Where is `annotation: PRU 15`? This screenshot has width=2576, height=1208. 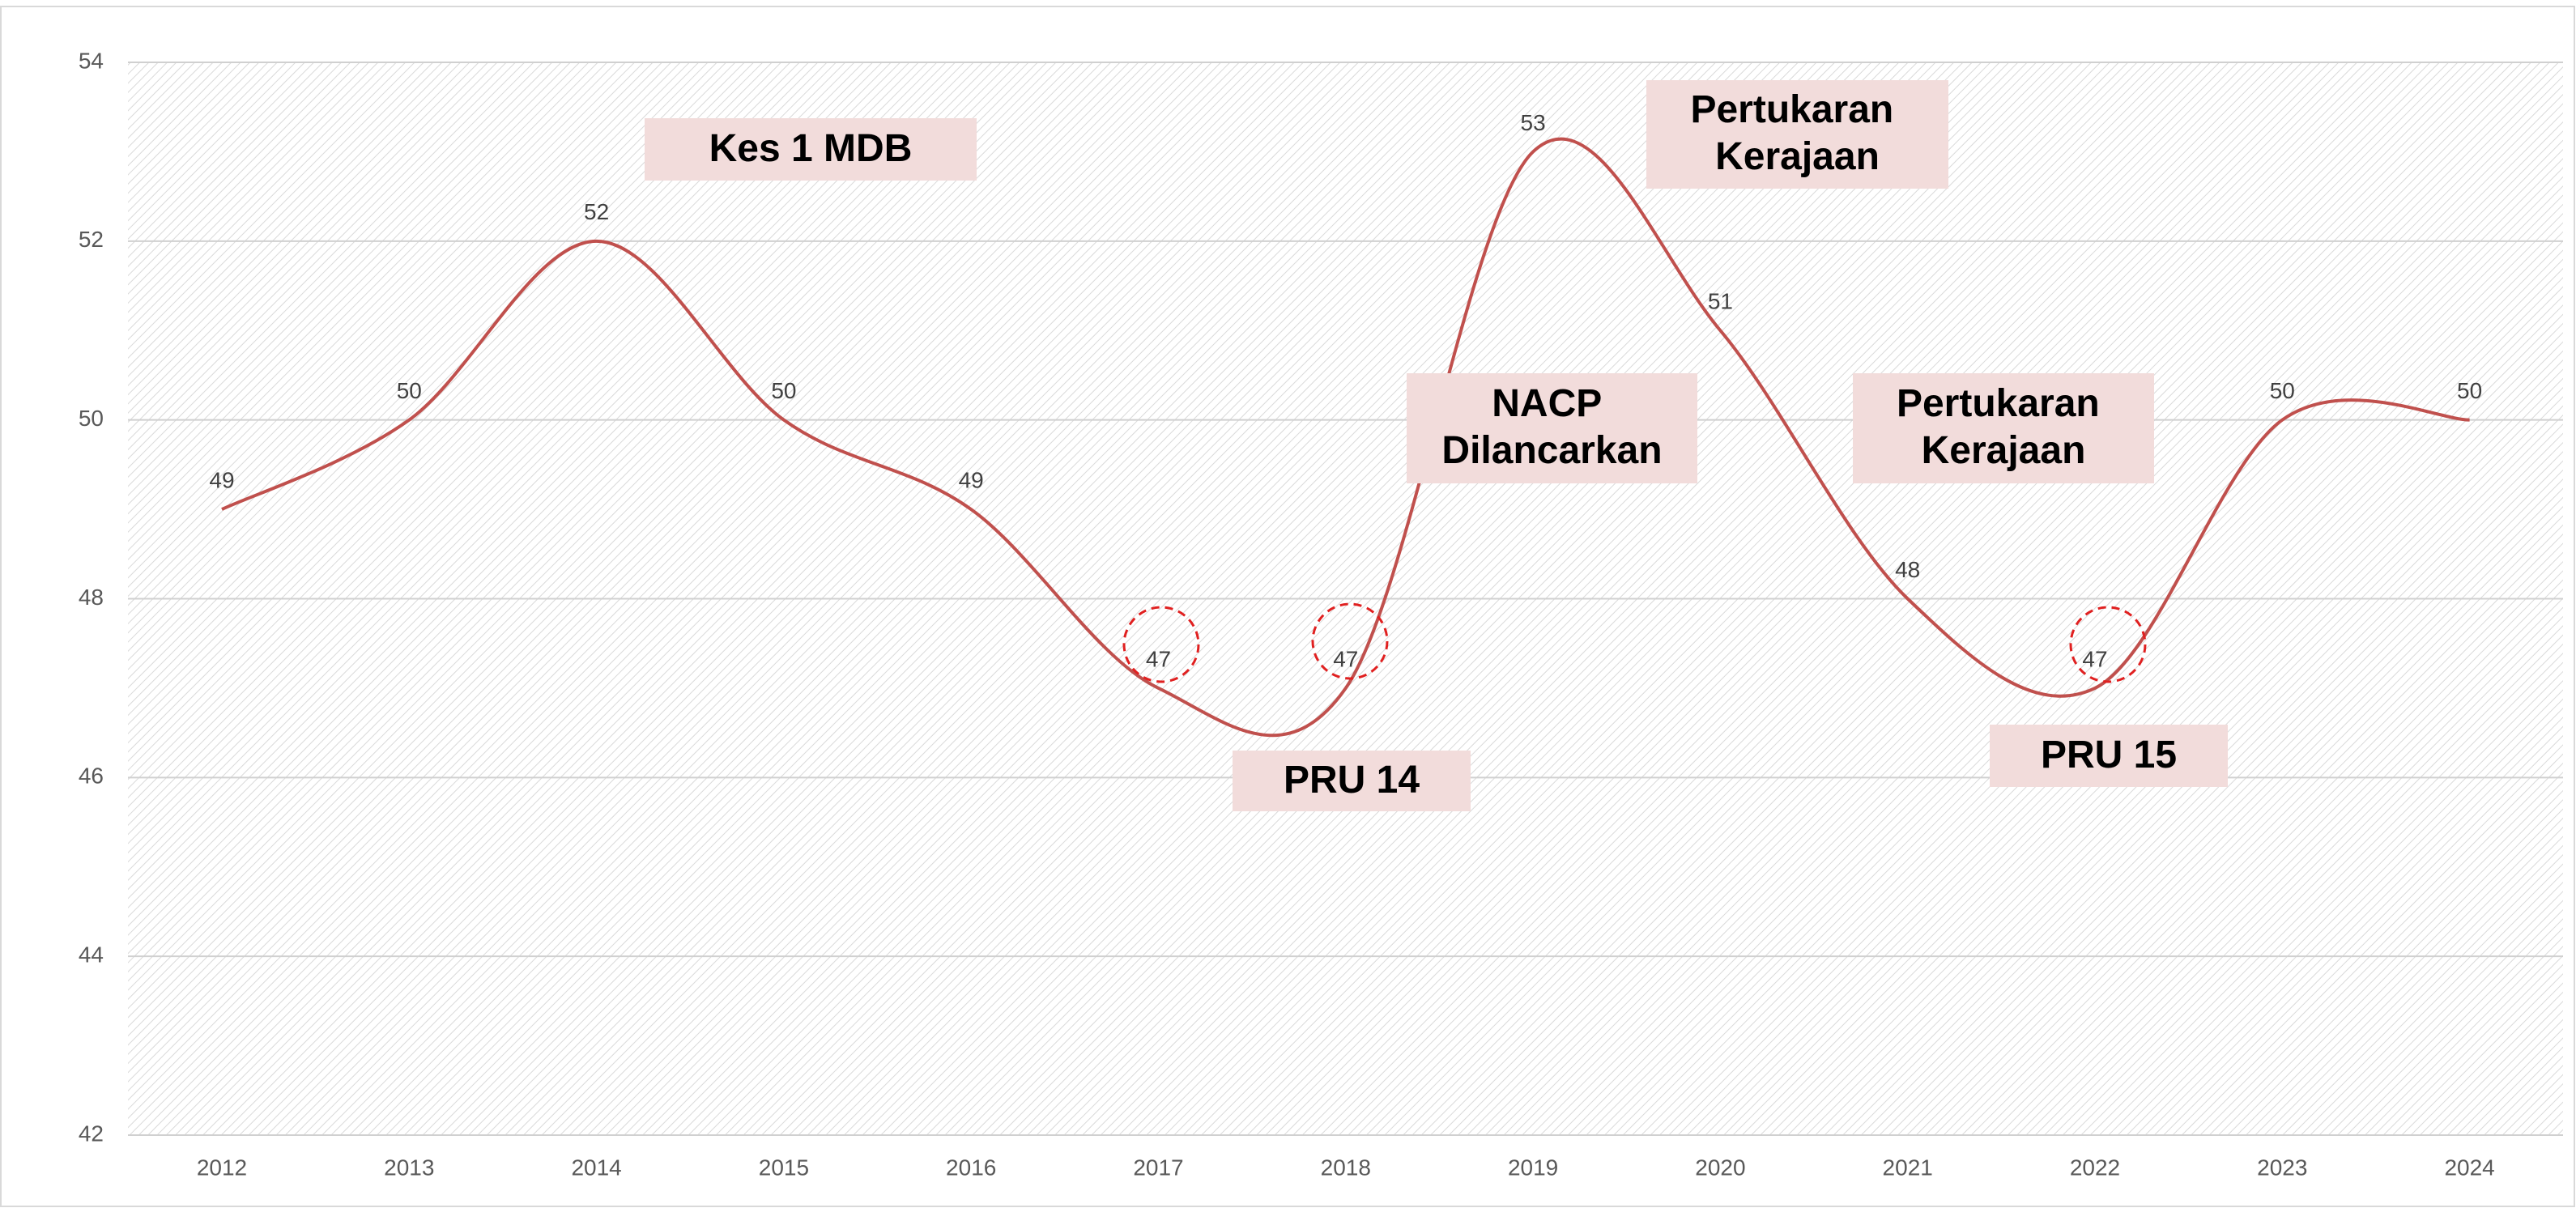
annotation: PRU 15 is located at coordinates (2109, 755).